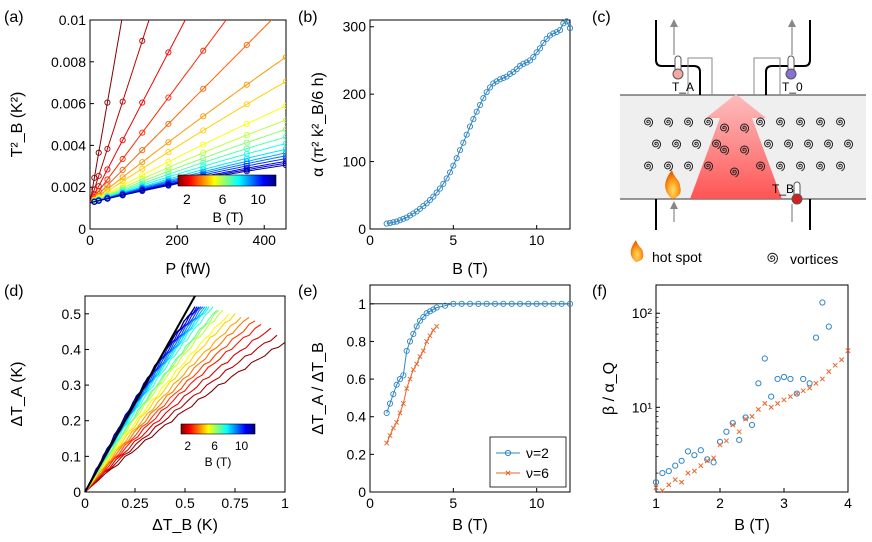 The image size is (872, 542). What do you see at coordinates (227, 180) in the screenshot?
I see `a-colorbar` at bounding box center [227, 180].